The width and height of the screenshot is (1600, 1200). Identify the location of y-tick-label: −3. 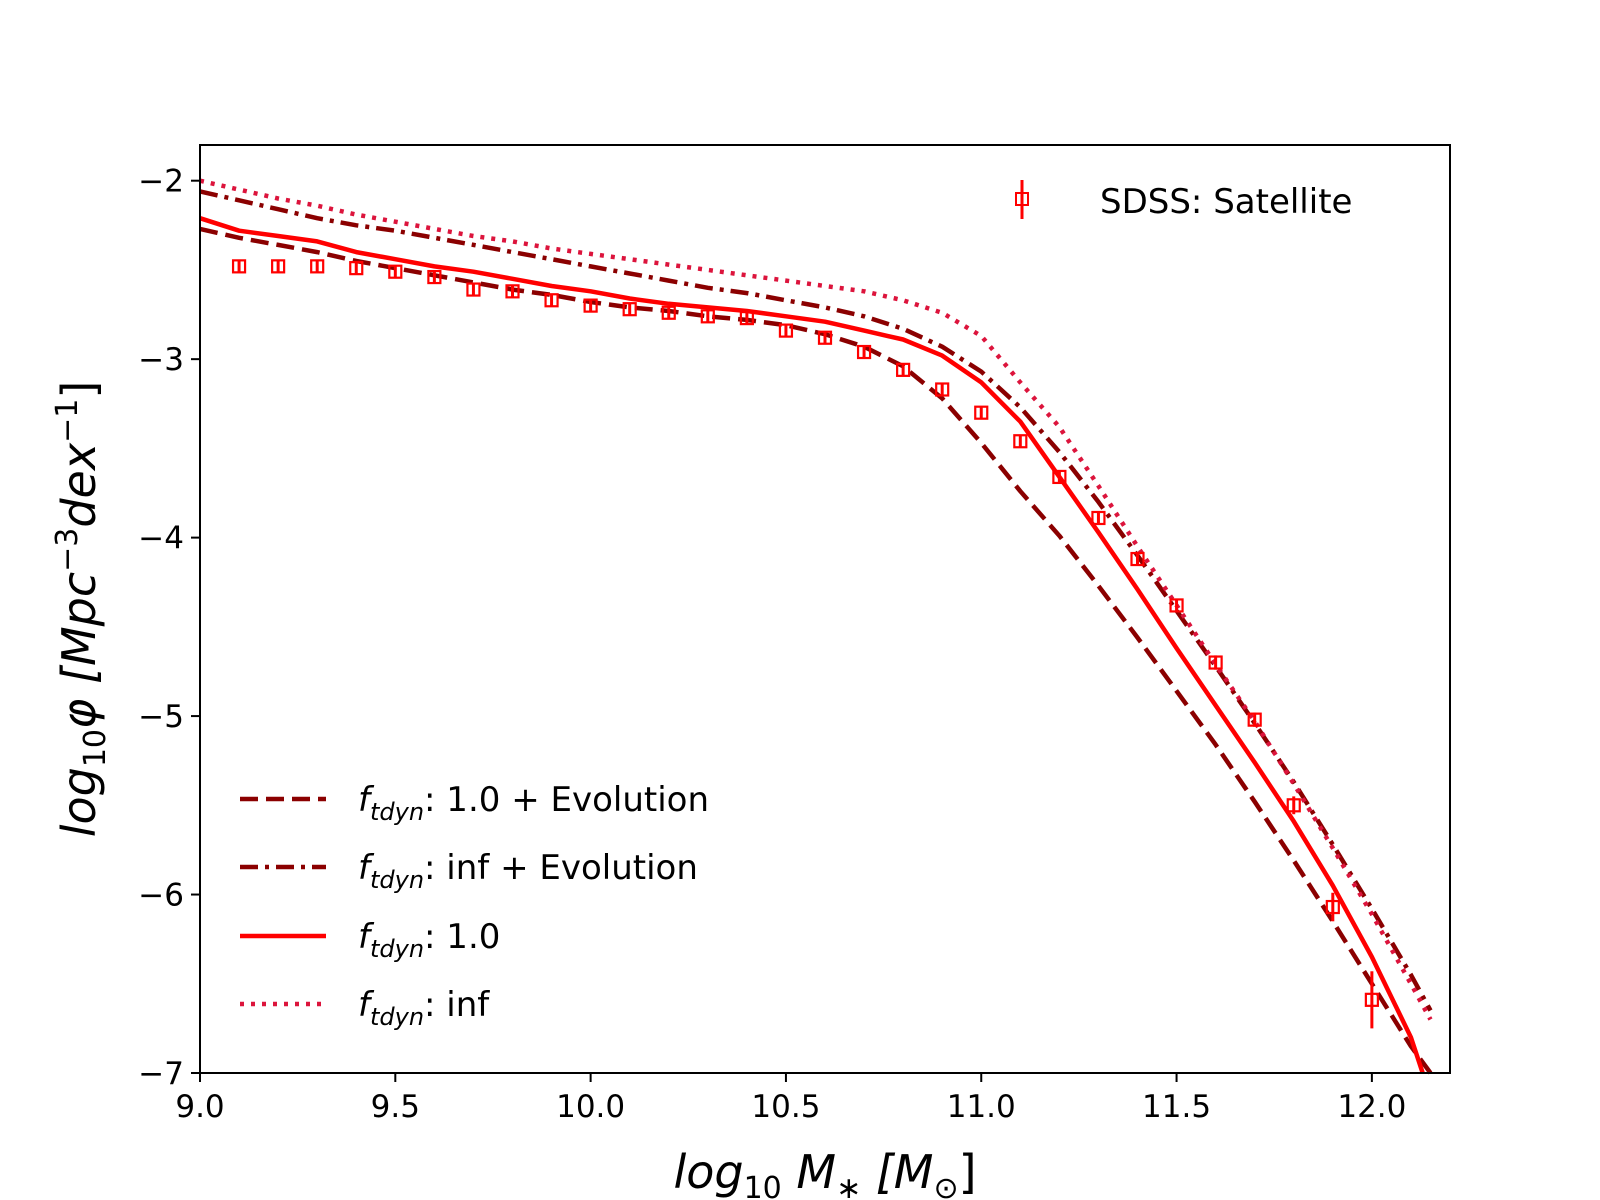
(161, 360).